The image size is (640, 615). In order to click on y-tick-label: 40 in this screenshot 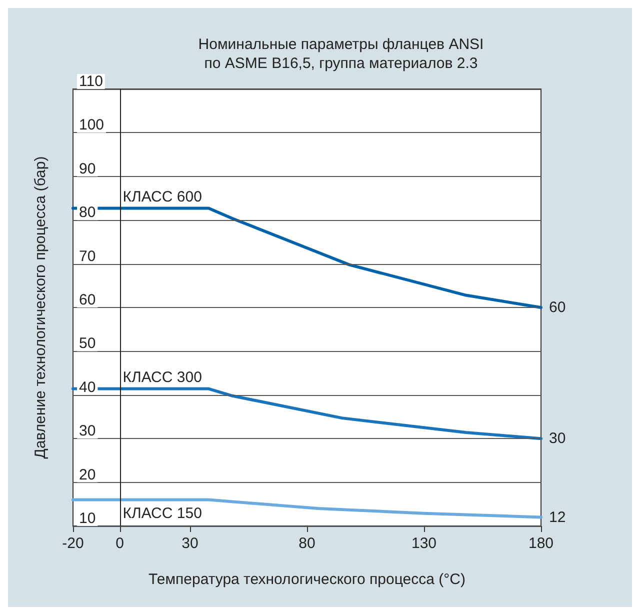, I will do `click(87, 387)`.